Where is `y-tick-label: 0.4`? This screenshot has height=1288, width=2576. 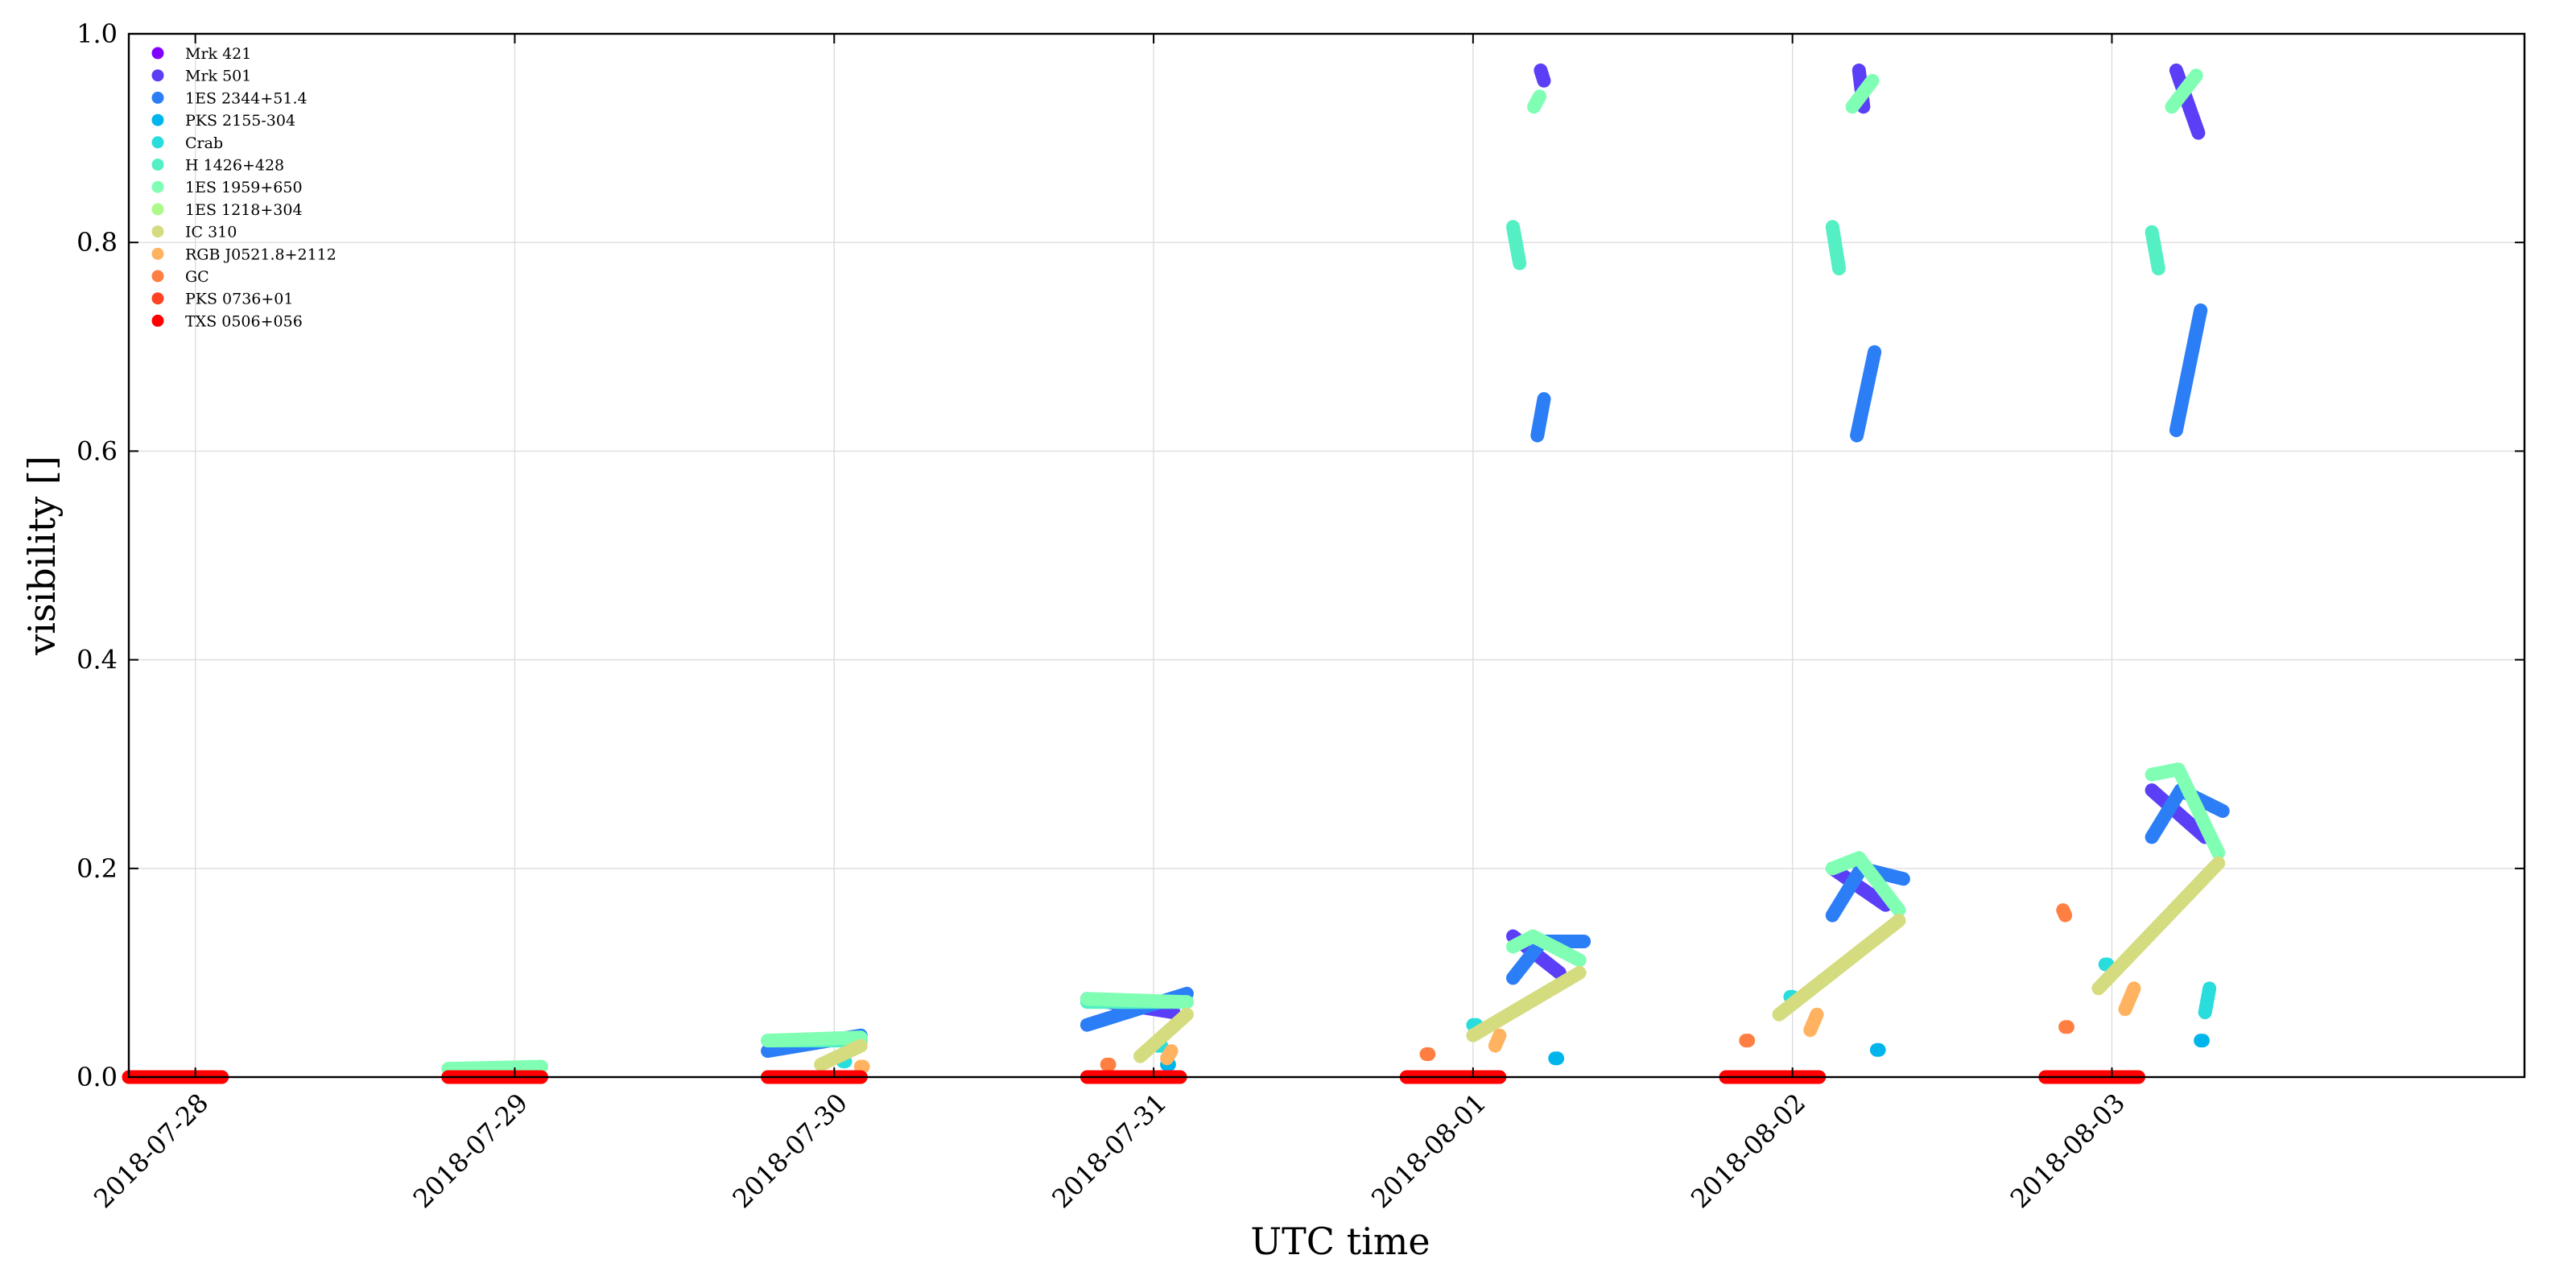 y-tick-label: 0.4 is located at coordinates (97, 660).